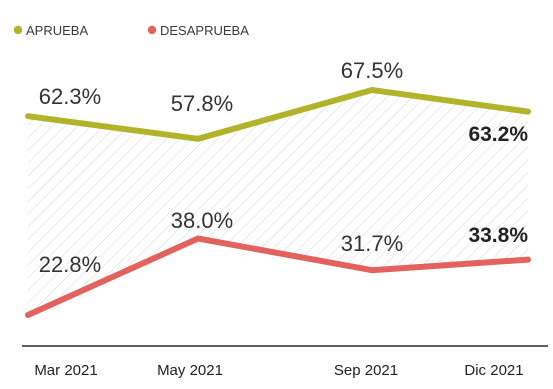  Describe the element at coordinates (372, 70) in the screenshot. I see `data-label-aprueba: 67.5%` at that location.